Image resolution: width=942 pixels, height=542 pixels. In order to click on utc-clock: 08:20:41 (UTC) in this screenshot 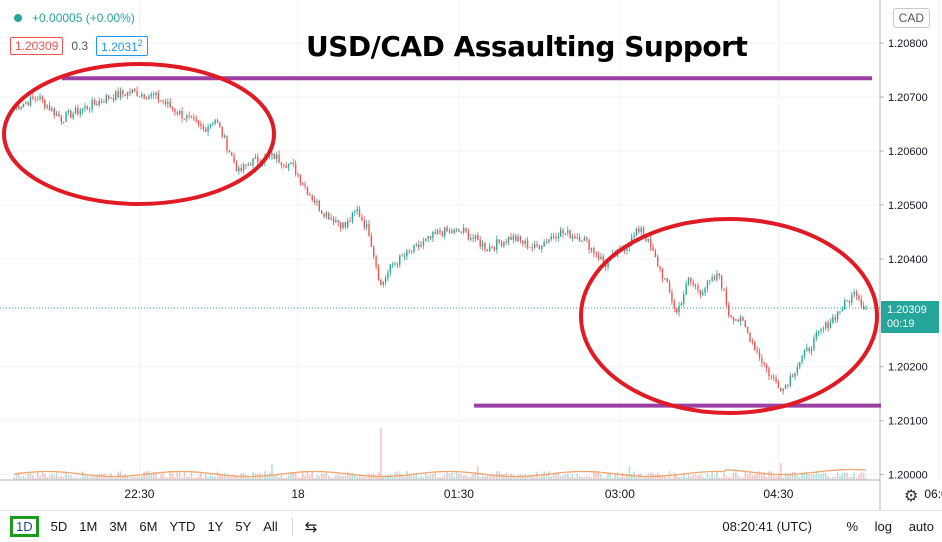, I will do `click(767, 526)`.